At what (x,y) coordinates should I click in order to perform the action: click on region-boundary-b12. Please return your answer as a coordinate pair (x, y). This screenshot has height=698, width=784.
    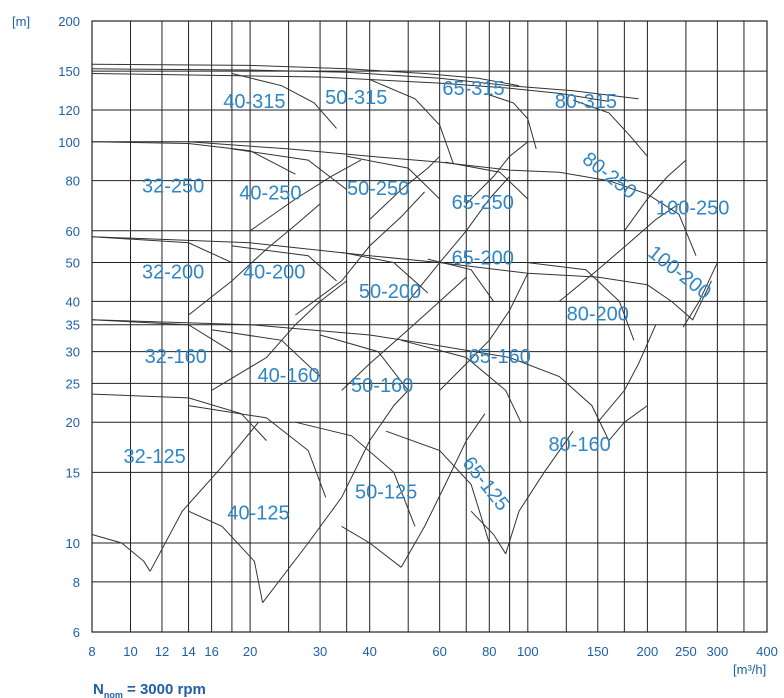
    Looking at the image, I should click on (405, 187).